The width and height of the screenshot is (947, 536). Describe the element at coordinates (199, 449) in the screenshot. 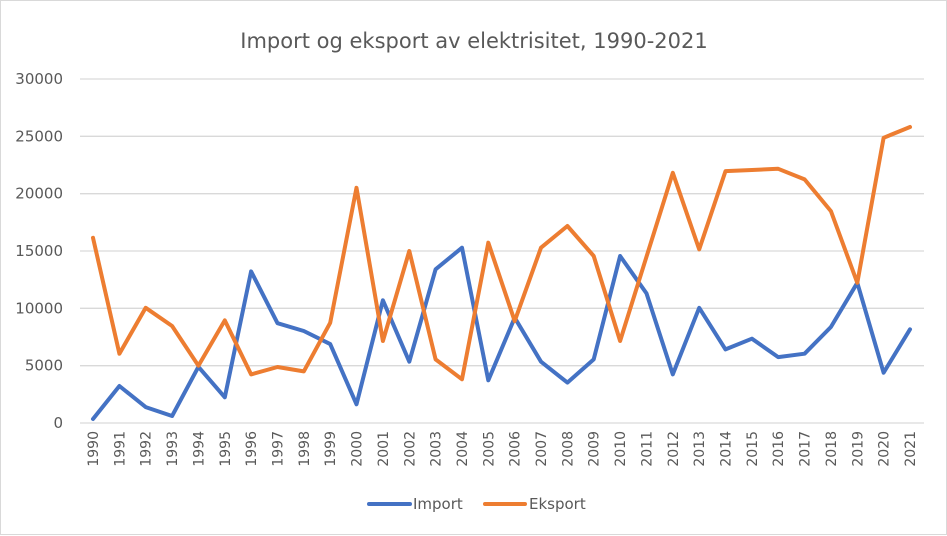

I see `x-tick-label: 1994` at that location.